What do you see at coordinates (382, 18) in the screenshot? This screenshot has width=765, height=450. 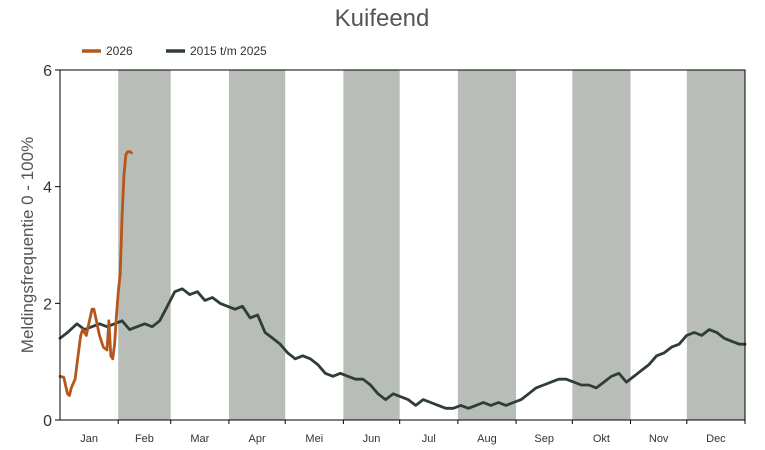 I see `chart-title: Kuifeend` at bounding box center [382, 18].